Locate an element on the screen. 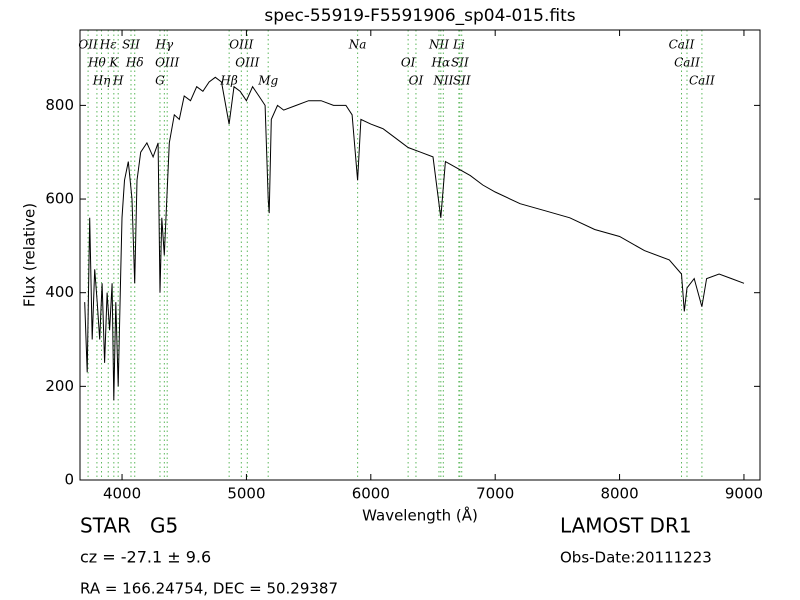 This screenshot has height=600, width=800. spectral-line-label: H is located at coordinates (118, 81).